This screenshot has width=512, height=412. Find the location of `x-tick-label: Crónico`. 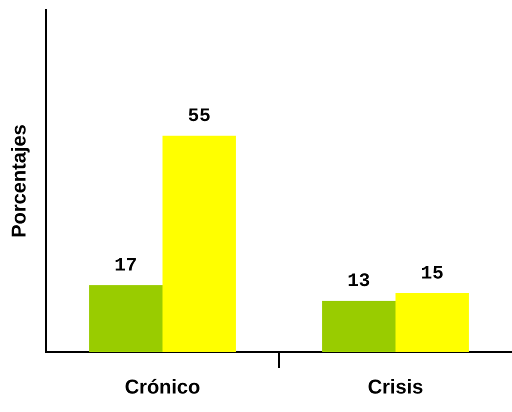

x-tick-label: Crónico is located at coordinates (162, 387).